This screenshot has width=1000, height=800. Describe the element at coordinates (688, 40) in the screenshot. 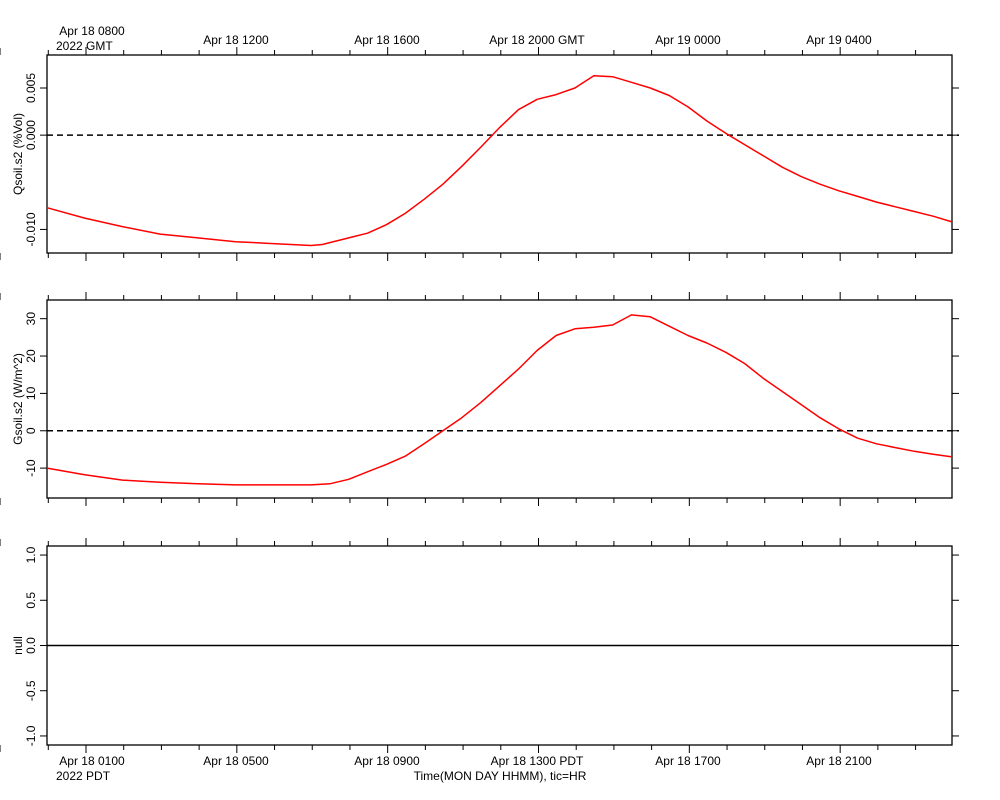

I see `top-axis-tick-label: Apr 19 0000` at that location.